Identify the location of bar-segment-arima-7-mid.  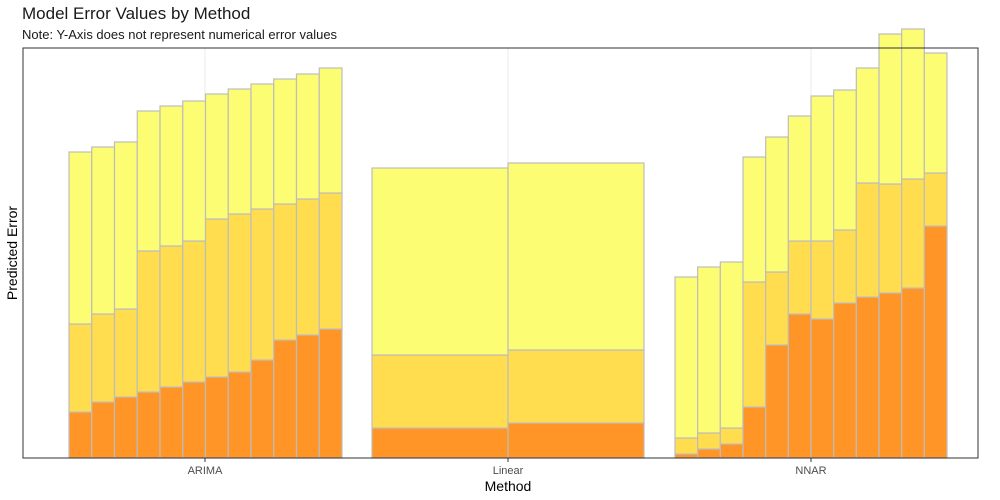
(216, 298).